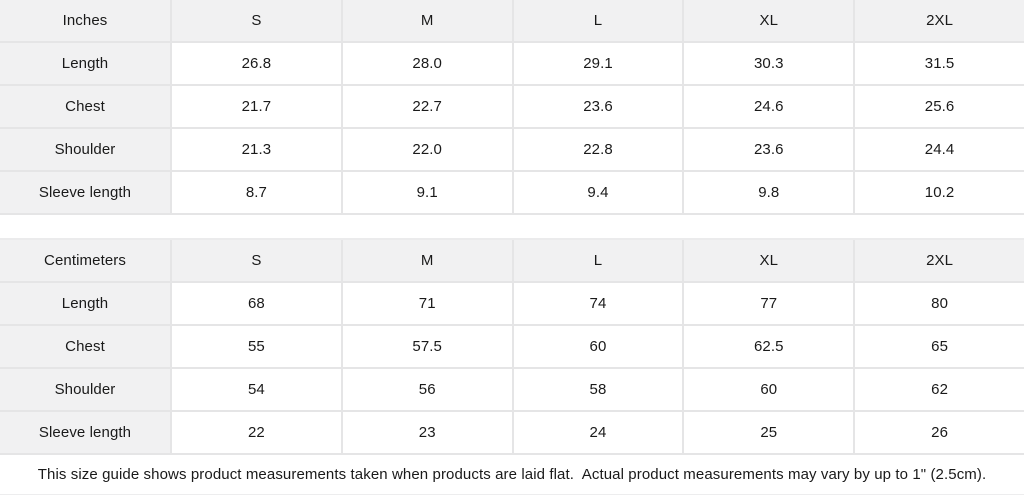 The height and width of the screenshot is (495, 1024). What do you see at coordinates (427, 106) in the screenshot?
I see `inches-value-cell: 22.7` at bounding box center [427, 106].